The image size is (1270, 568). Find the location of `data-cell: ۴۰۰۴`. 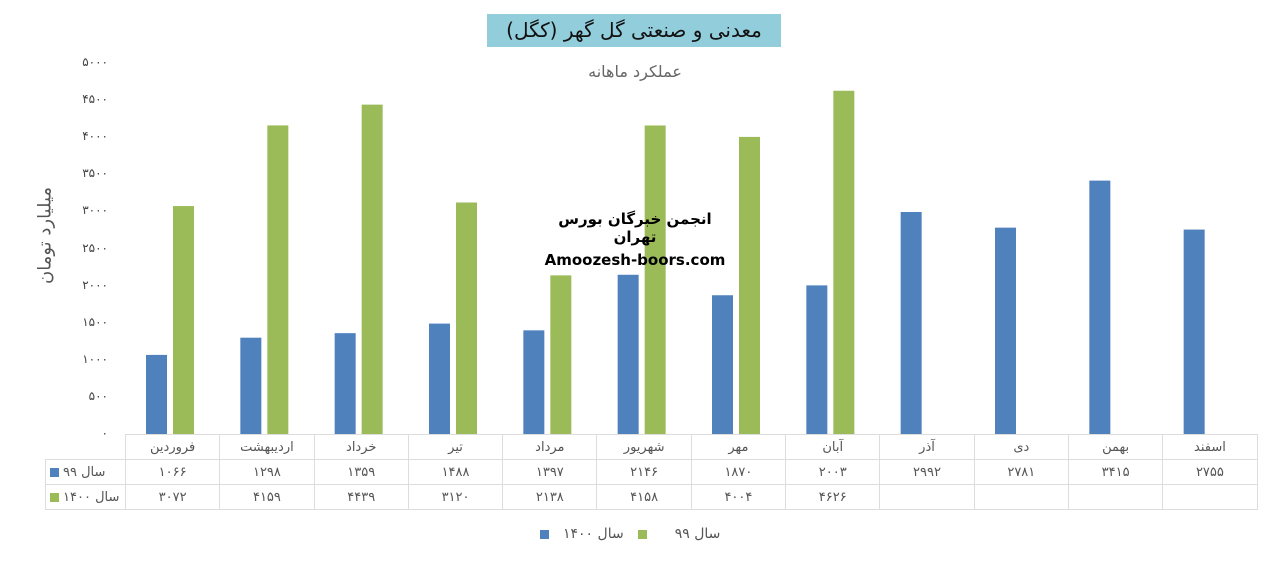

data-cell: ۴۰۰۴ is located at coordinates (738, 497).